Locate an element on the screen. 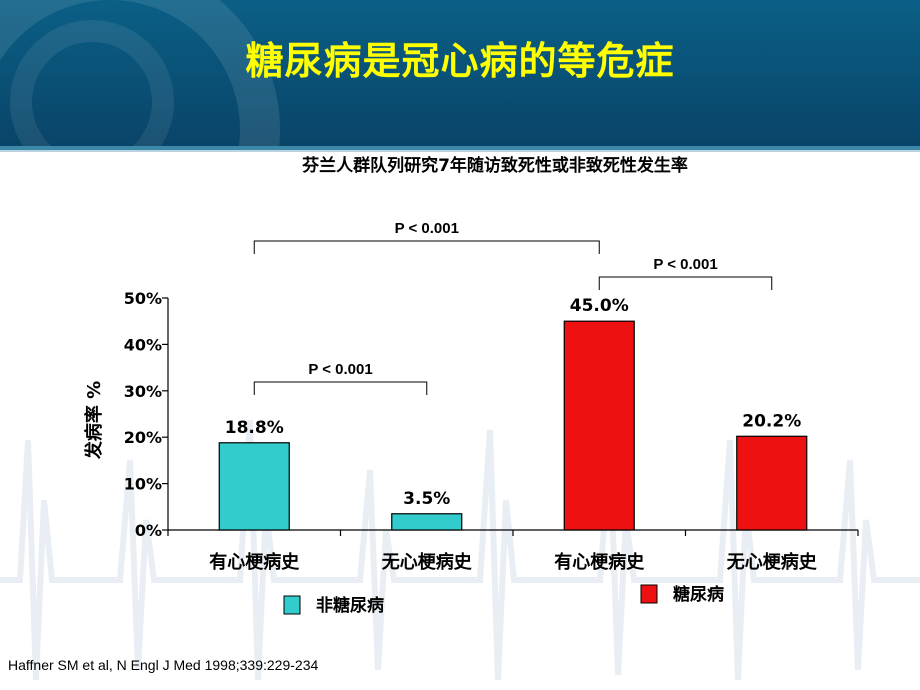  y-axis-label: 发病率 % is located at coordinates (94, 420).